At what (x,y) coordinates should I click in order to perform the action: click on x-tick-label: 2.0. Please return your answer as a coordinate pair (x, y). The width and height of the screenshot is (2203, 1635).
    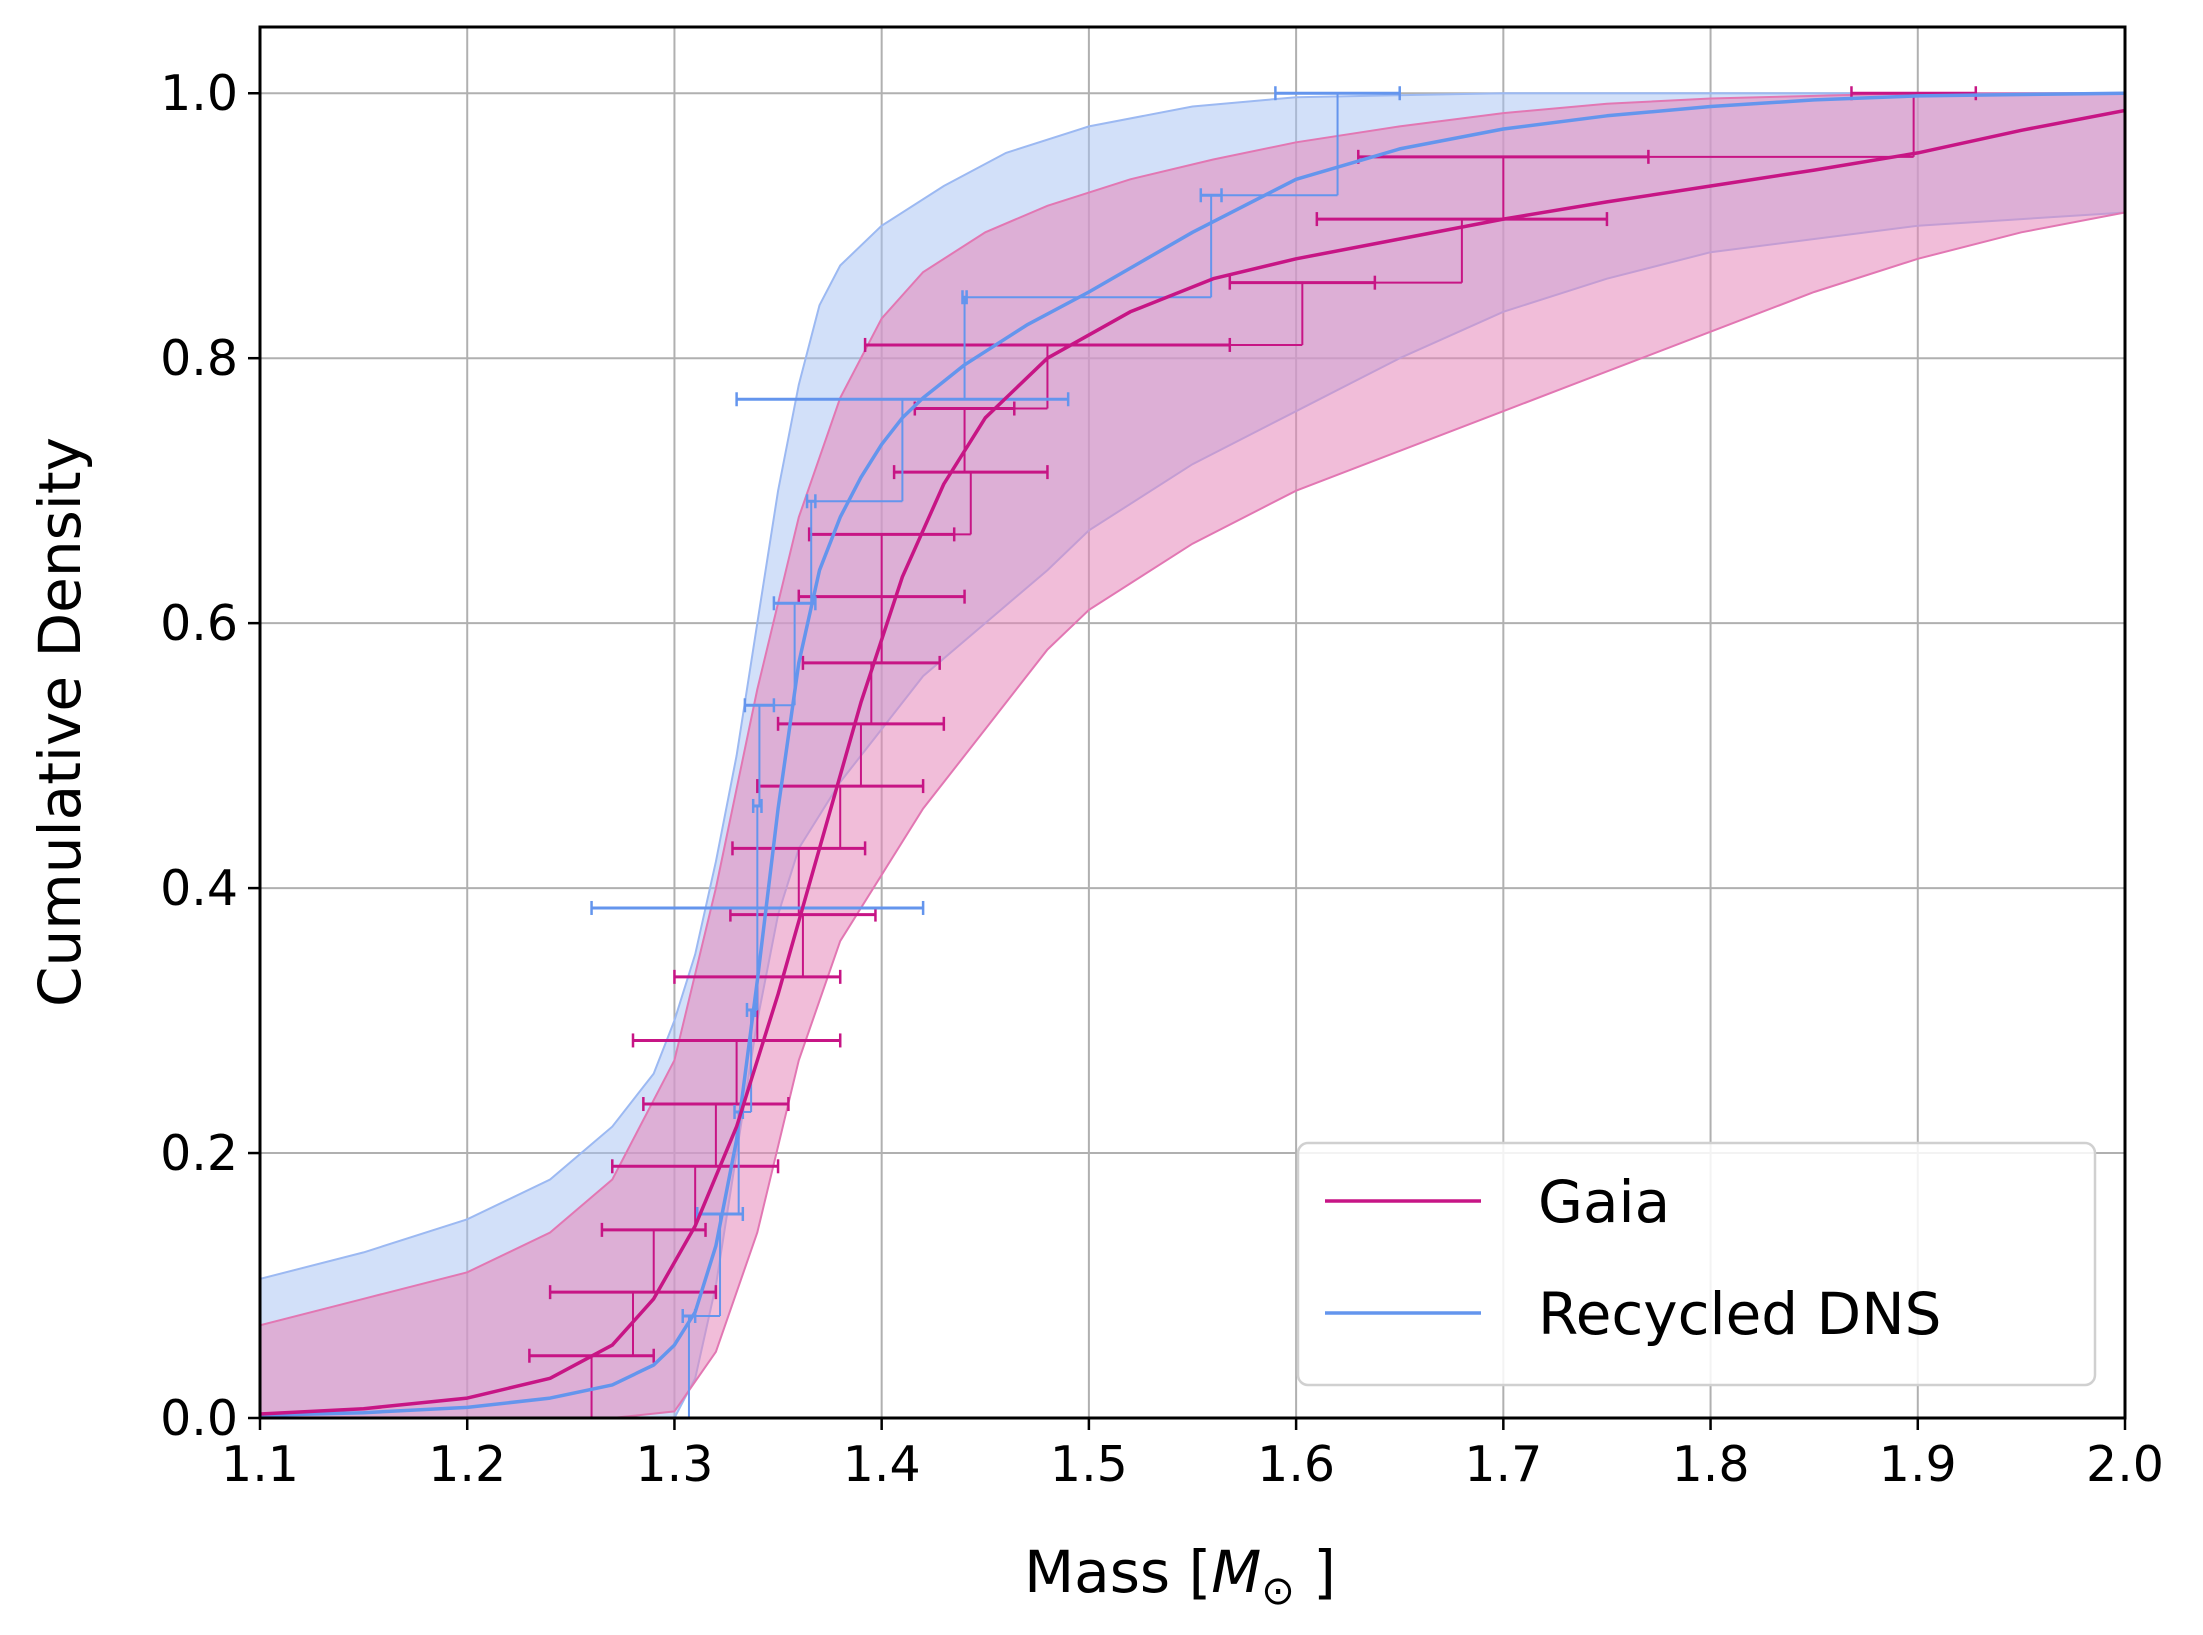
    Looking at the image, I should click on (2125, 1464).